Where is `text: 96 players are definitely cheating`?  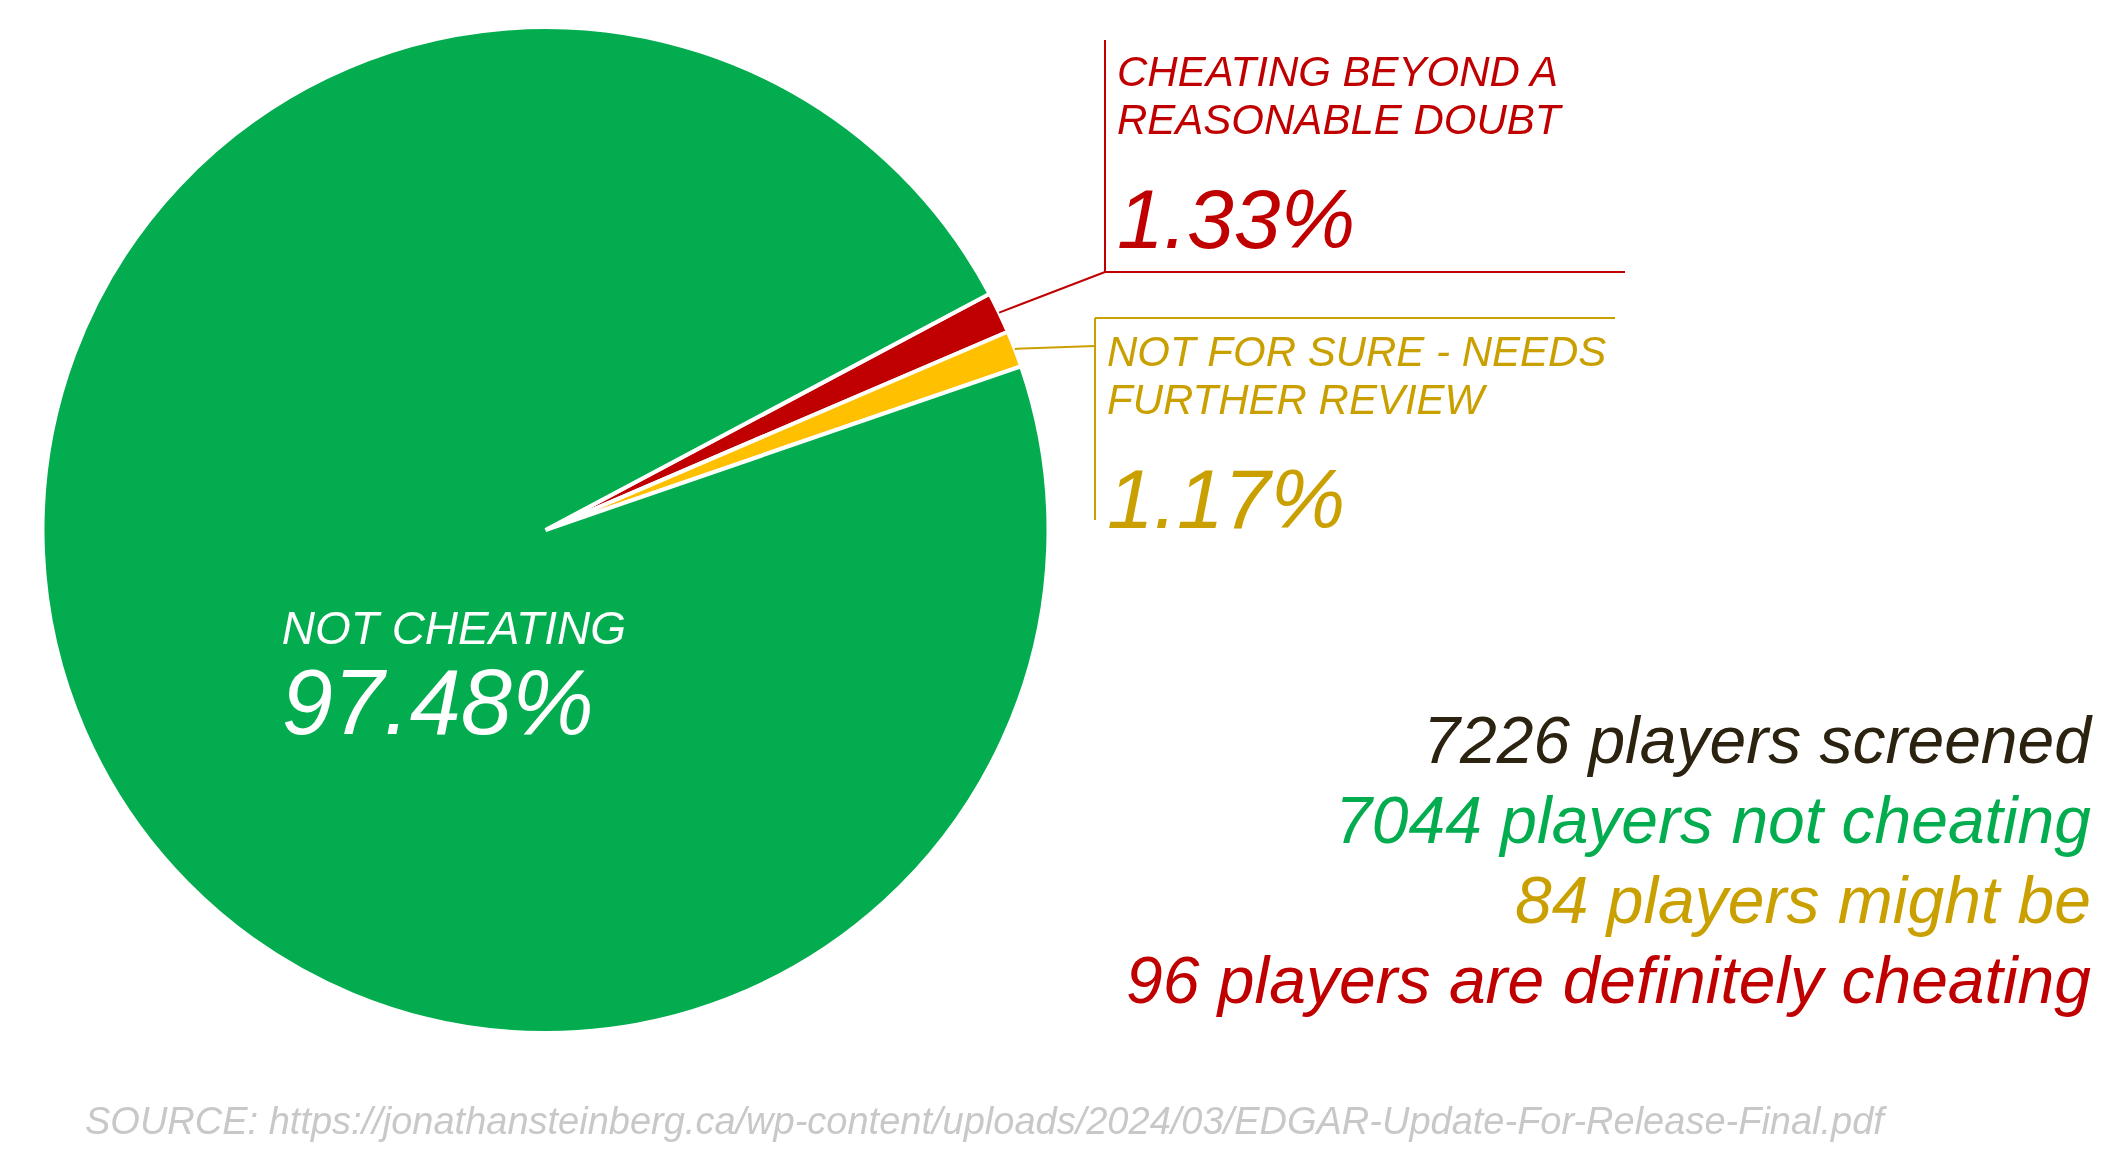 text: 96 players are definitely cheating is located at coordinates (1608, 980).